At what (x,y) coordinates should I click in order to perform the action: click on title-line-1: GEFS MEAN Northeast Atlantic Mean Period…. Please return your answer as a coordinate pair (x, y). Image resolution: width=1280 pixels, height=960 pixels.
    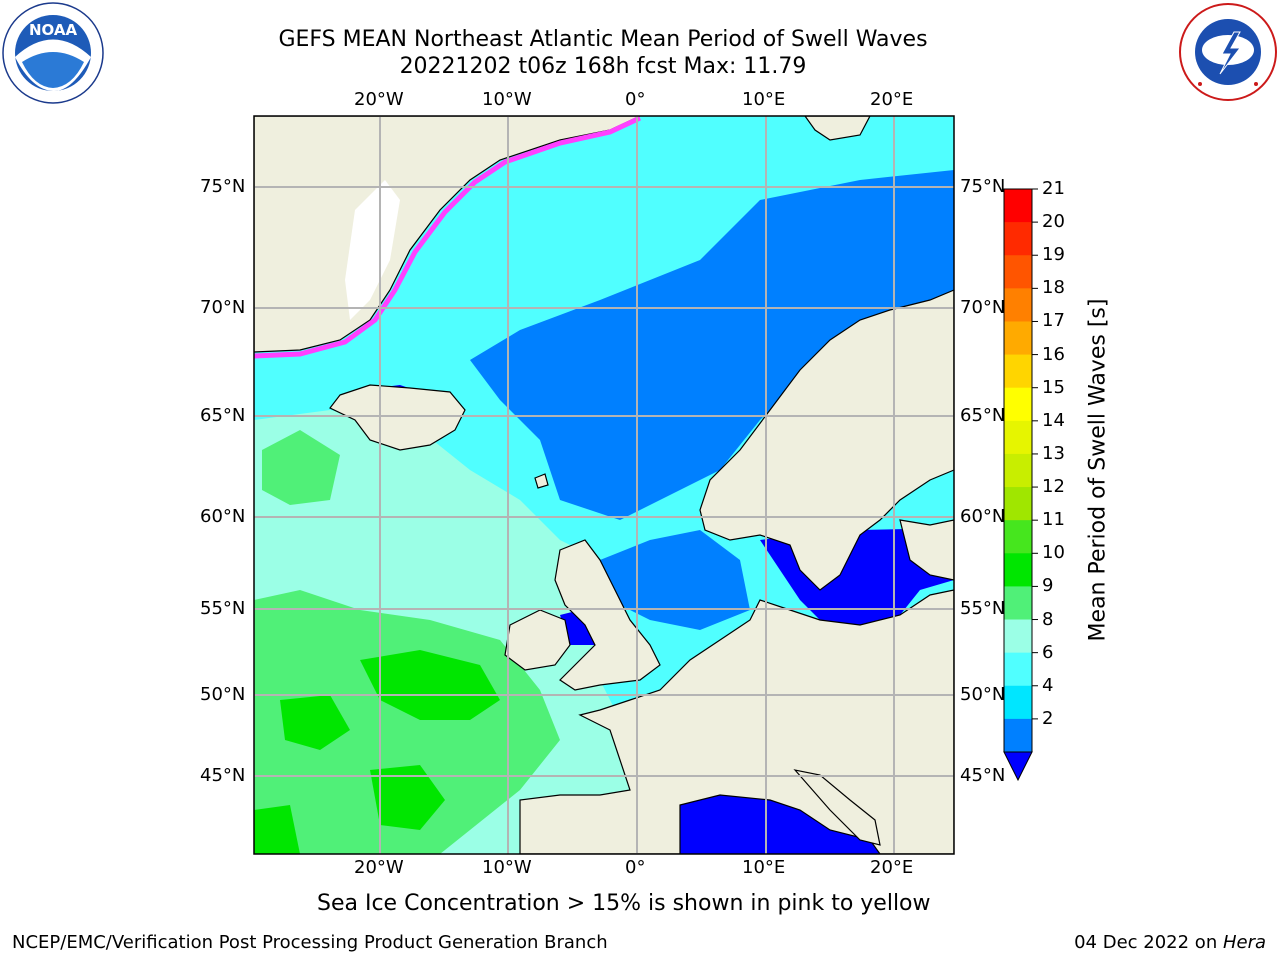
    Looking at the image, I should click on (603, 39).